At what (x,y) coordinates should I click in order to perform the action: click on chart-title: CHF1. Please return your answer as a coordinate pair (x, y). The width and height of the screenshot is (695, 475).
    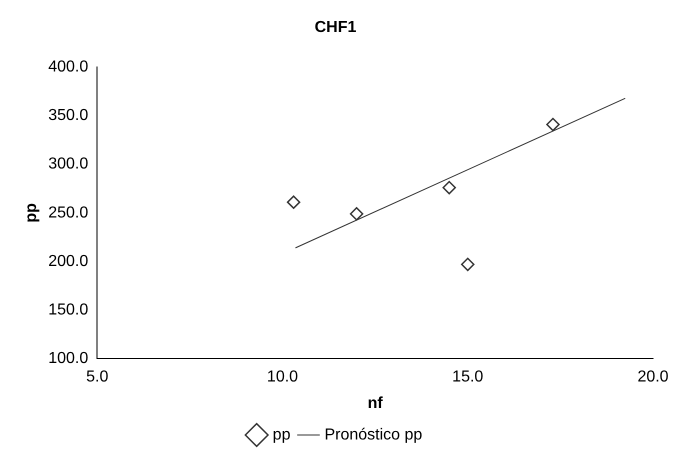
    Looking at the image, I should click on (335, 27).